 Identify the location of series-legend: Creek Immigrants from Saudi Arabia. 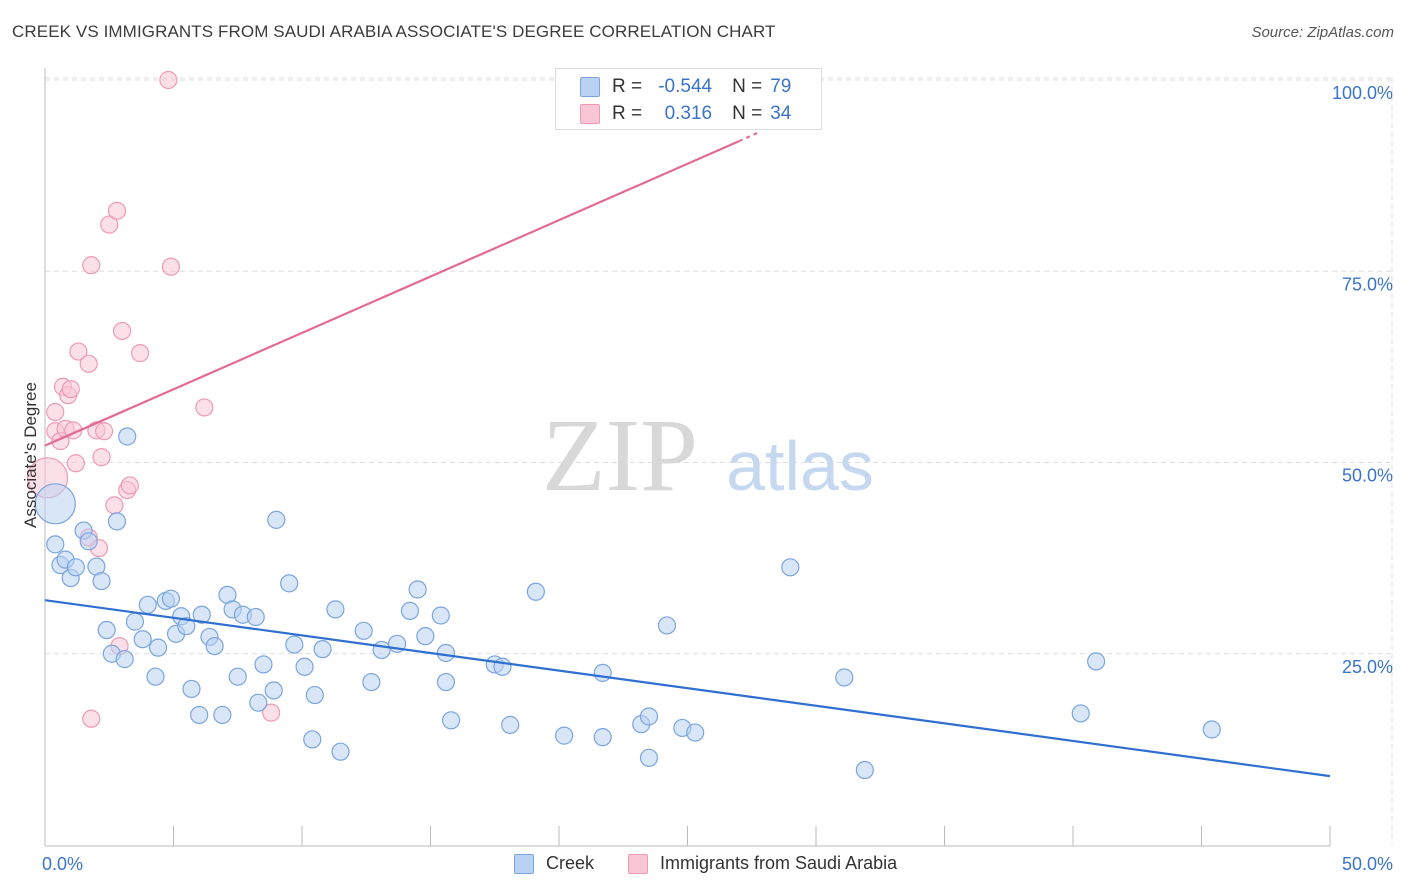
(703, 865).